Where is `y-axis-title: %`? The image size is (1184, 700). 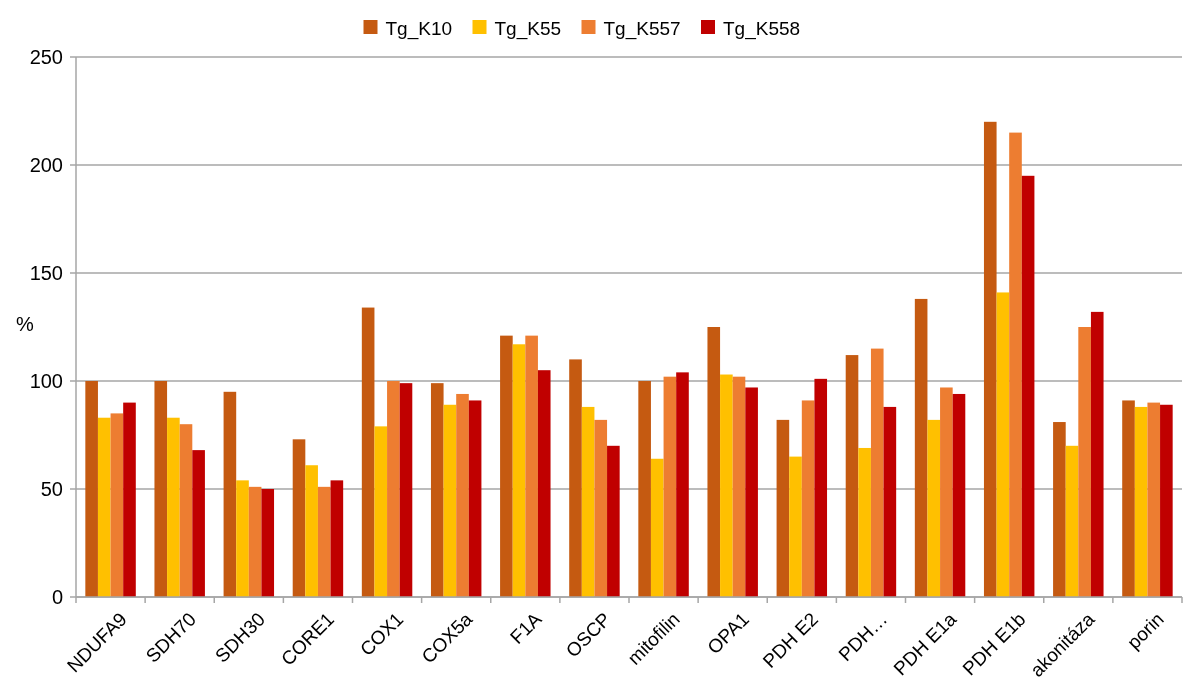 y-axis-title: % is located at coordinates (25, 324).